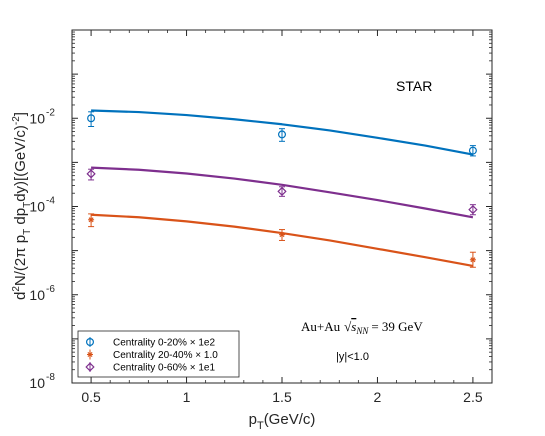 The image size is (545, 436). I want to click on svg-text:Au+Au√sNN= 39 GeV: Au+Au √sNN = 39 GeV, so click(362, 327).